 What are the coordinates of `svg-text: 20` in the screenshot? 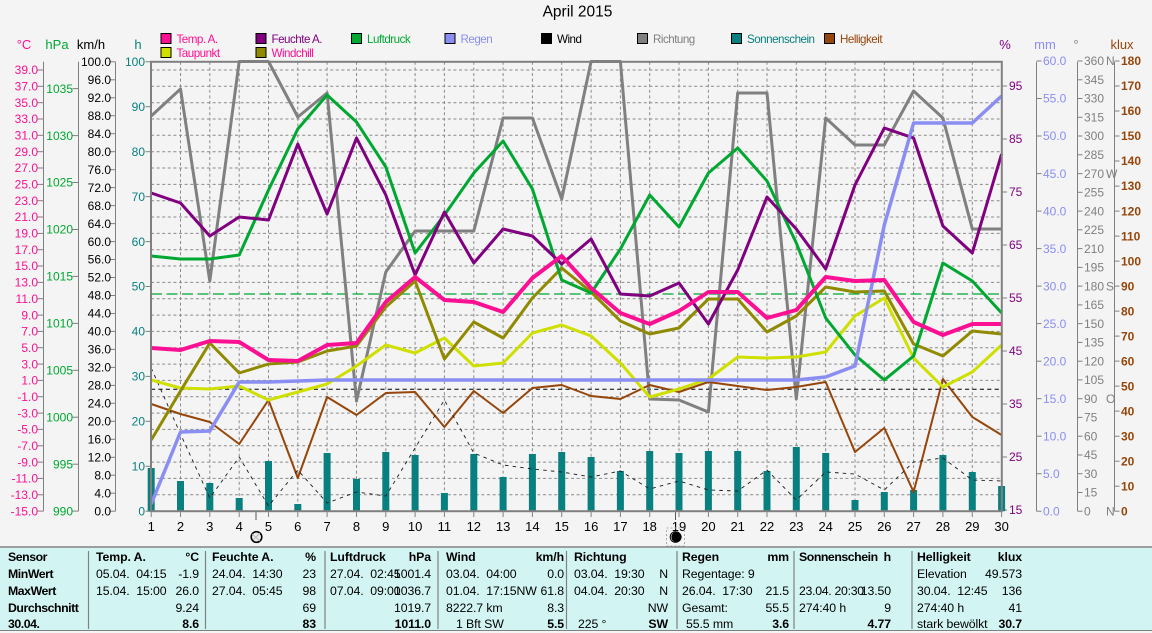 It's located at (708, 526).